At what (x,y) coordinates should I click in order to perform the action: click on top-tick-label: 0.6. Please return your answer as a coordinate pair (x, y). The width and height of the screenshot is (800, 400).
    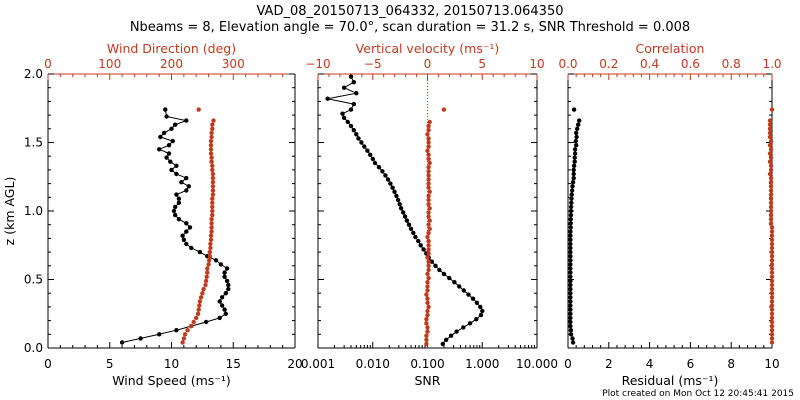
    Looking at the image, I should click on (690, 64).